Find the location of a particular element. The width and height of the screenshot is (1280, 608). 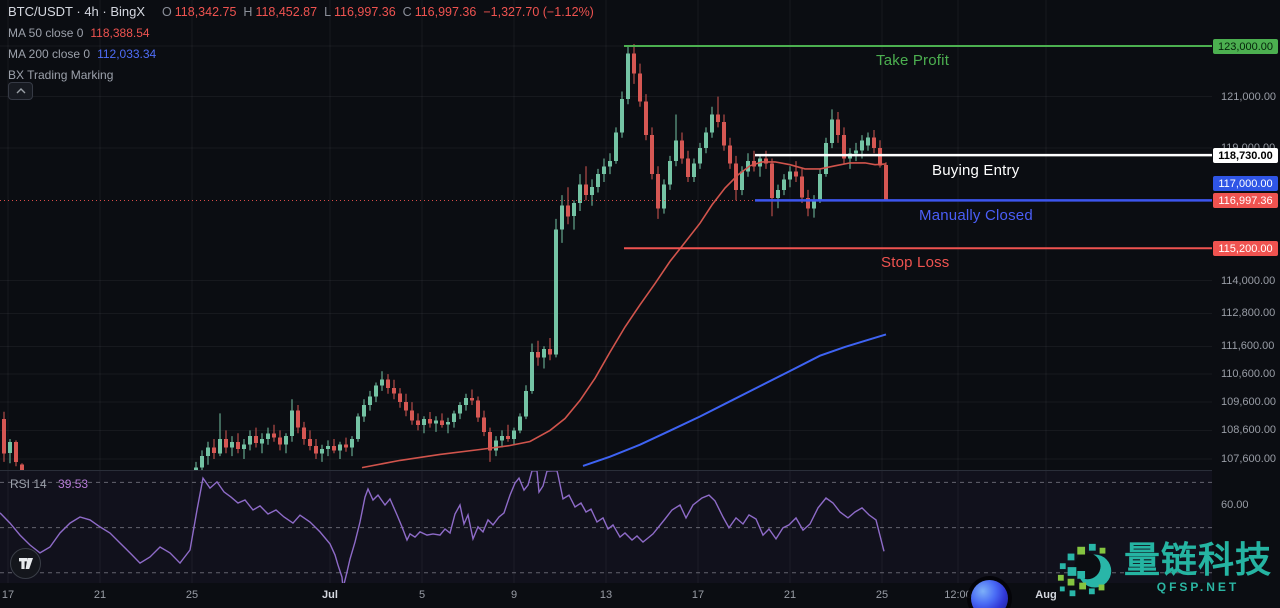

price-axis-label: 121,000.00 is located at coordinates (1249, 97).